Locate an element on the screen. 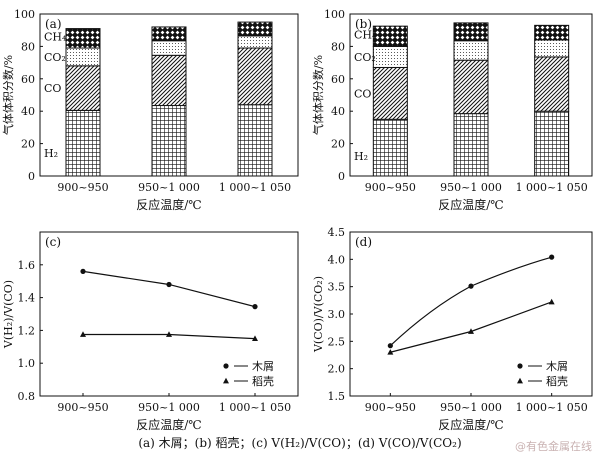 This screenshot has width=600, height=457. y-tick-label: 1.2 is located at coordinates (27, 330).